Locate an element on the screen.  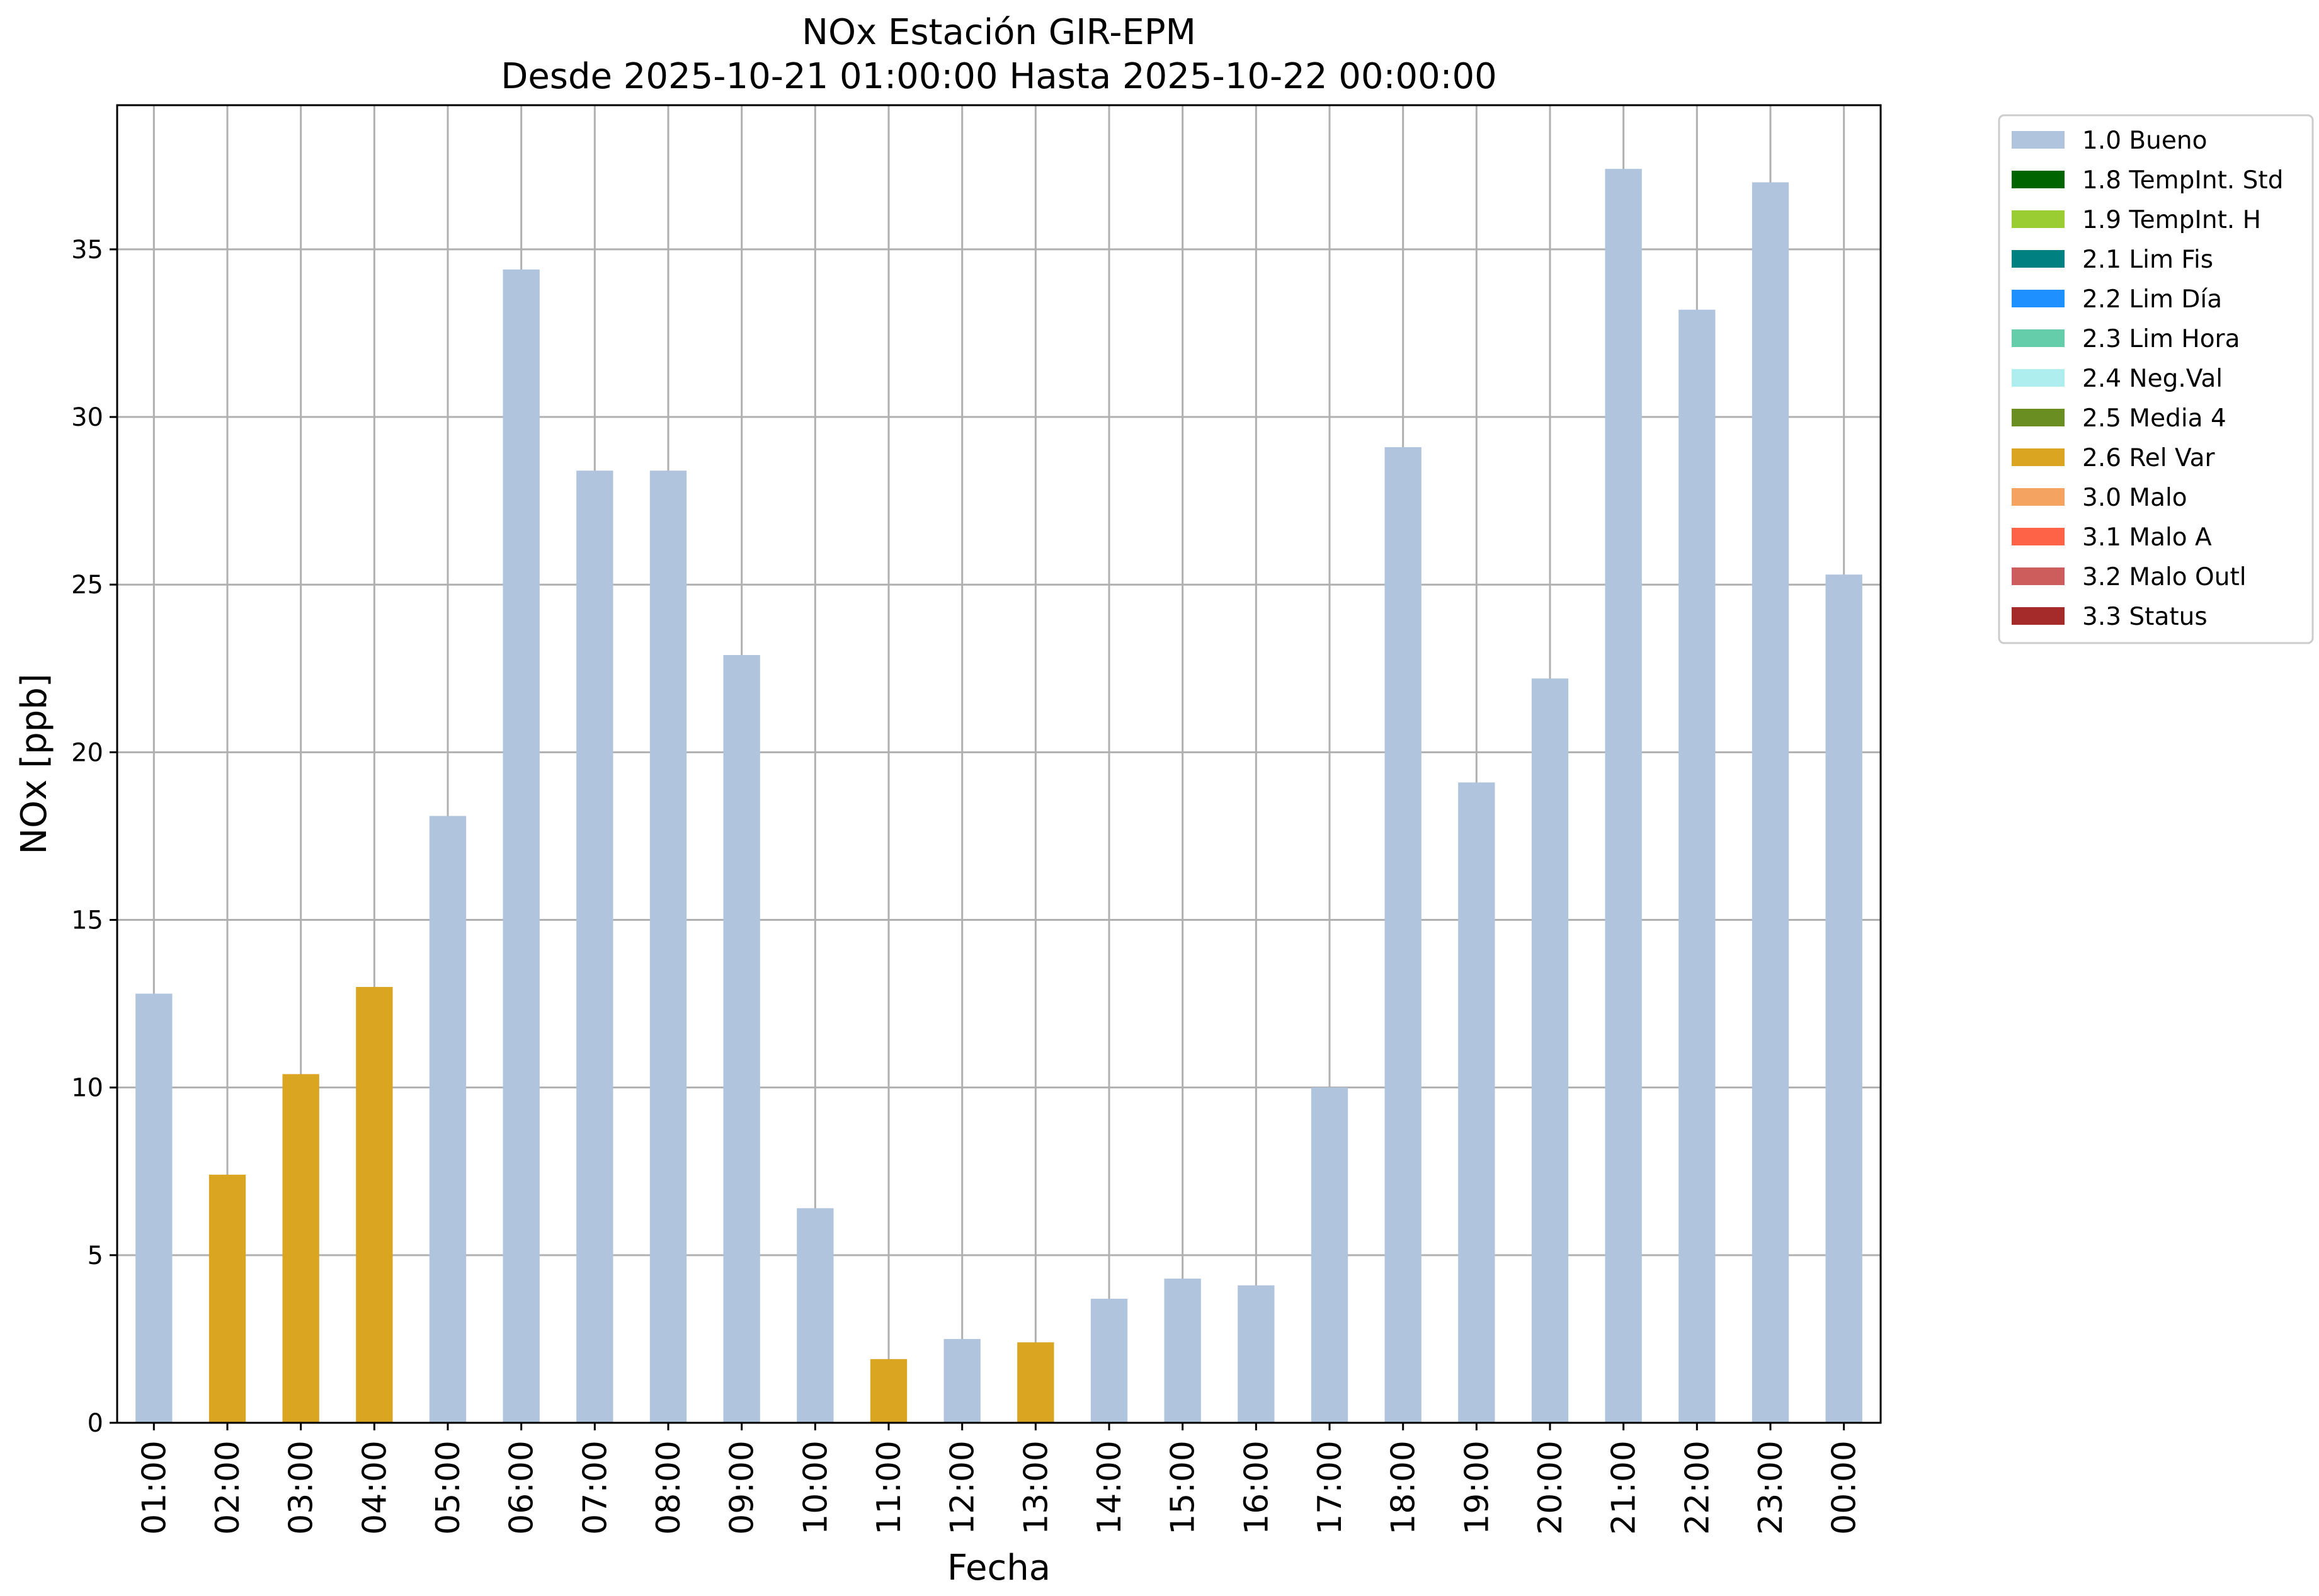
y-tick-label: 10 is located at coordinates (87, 1088).